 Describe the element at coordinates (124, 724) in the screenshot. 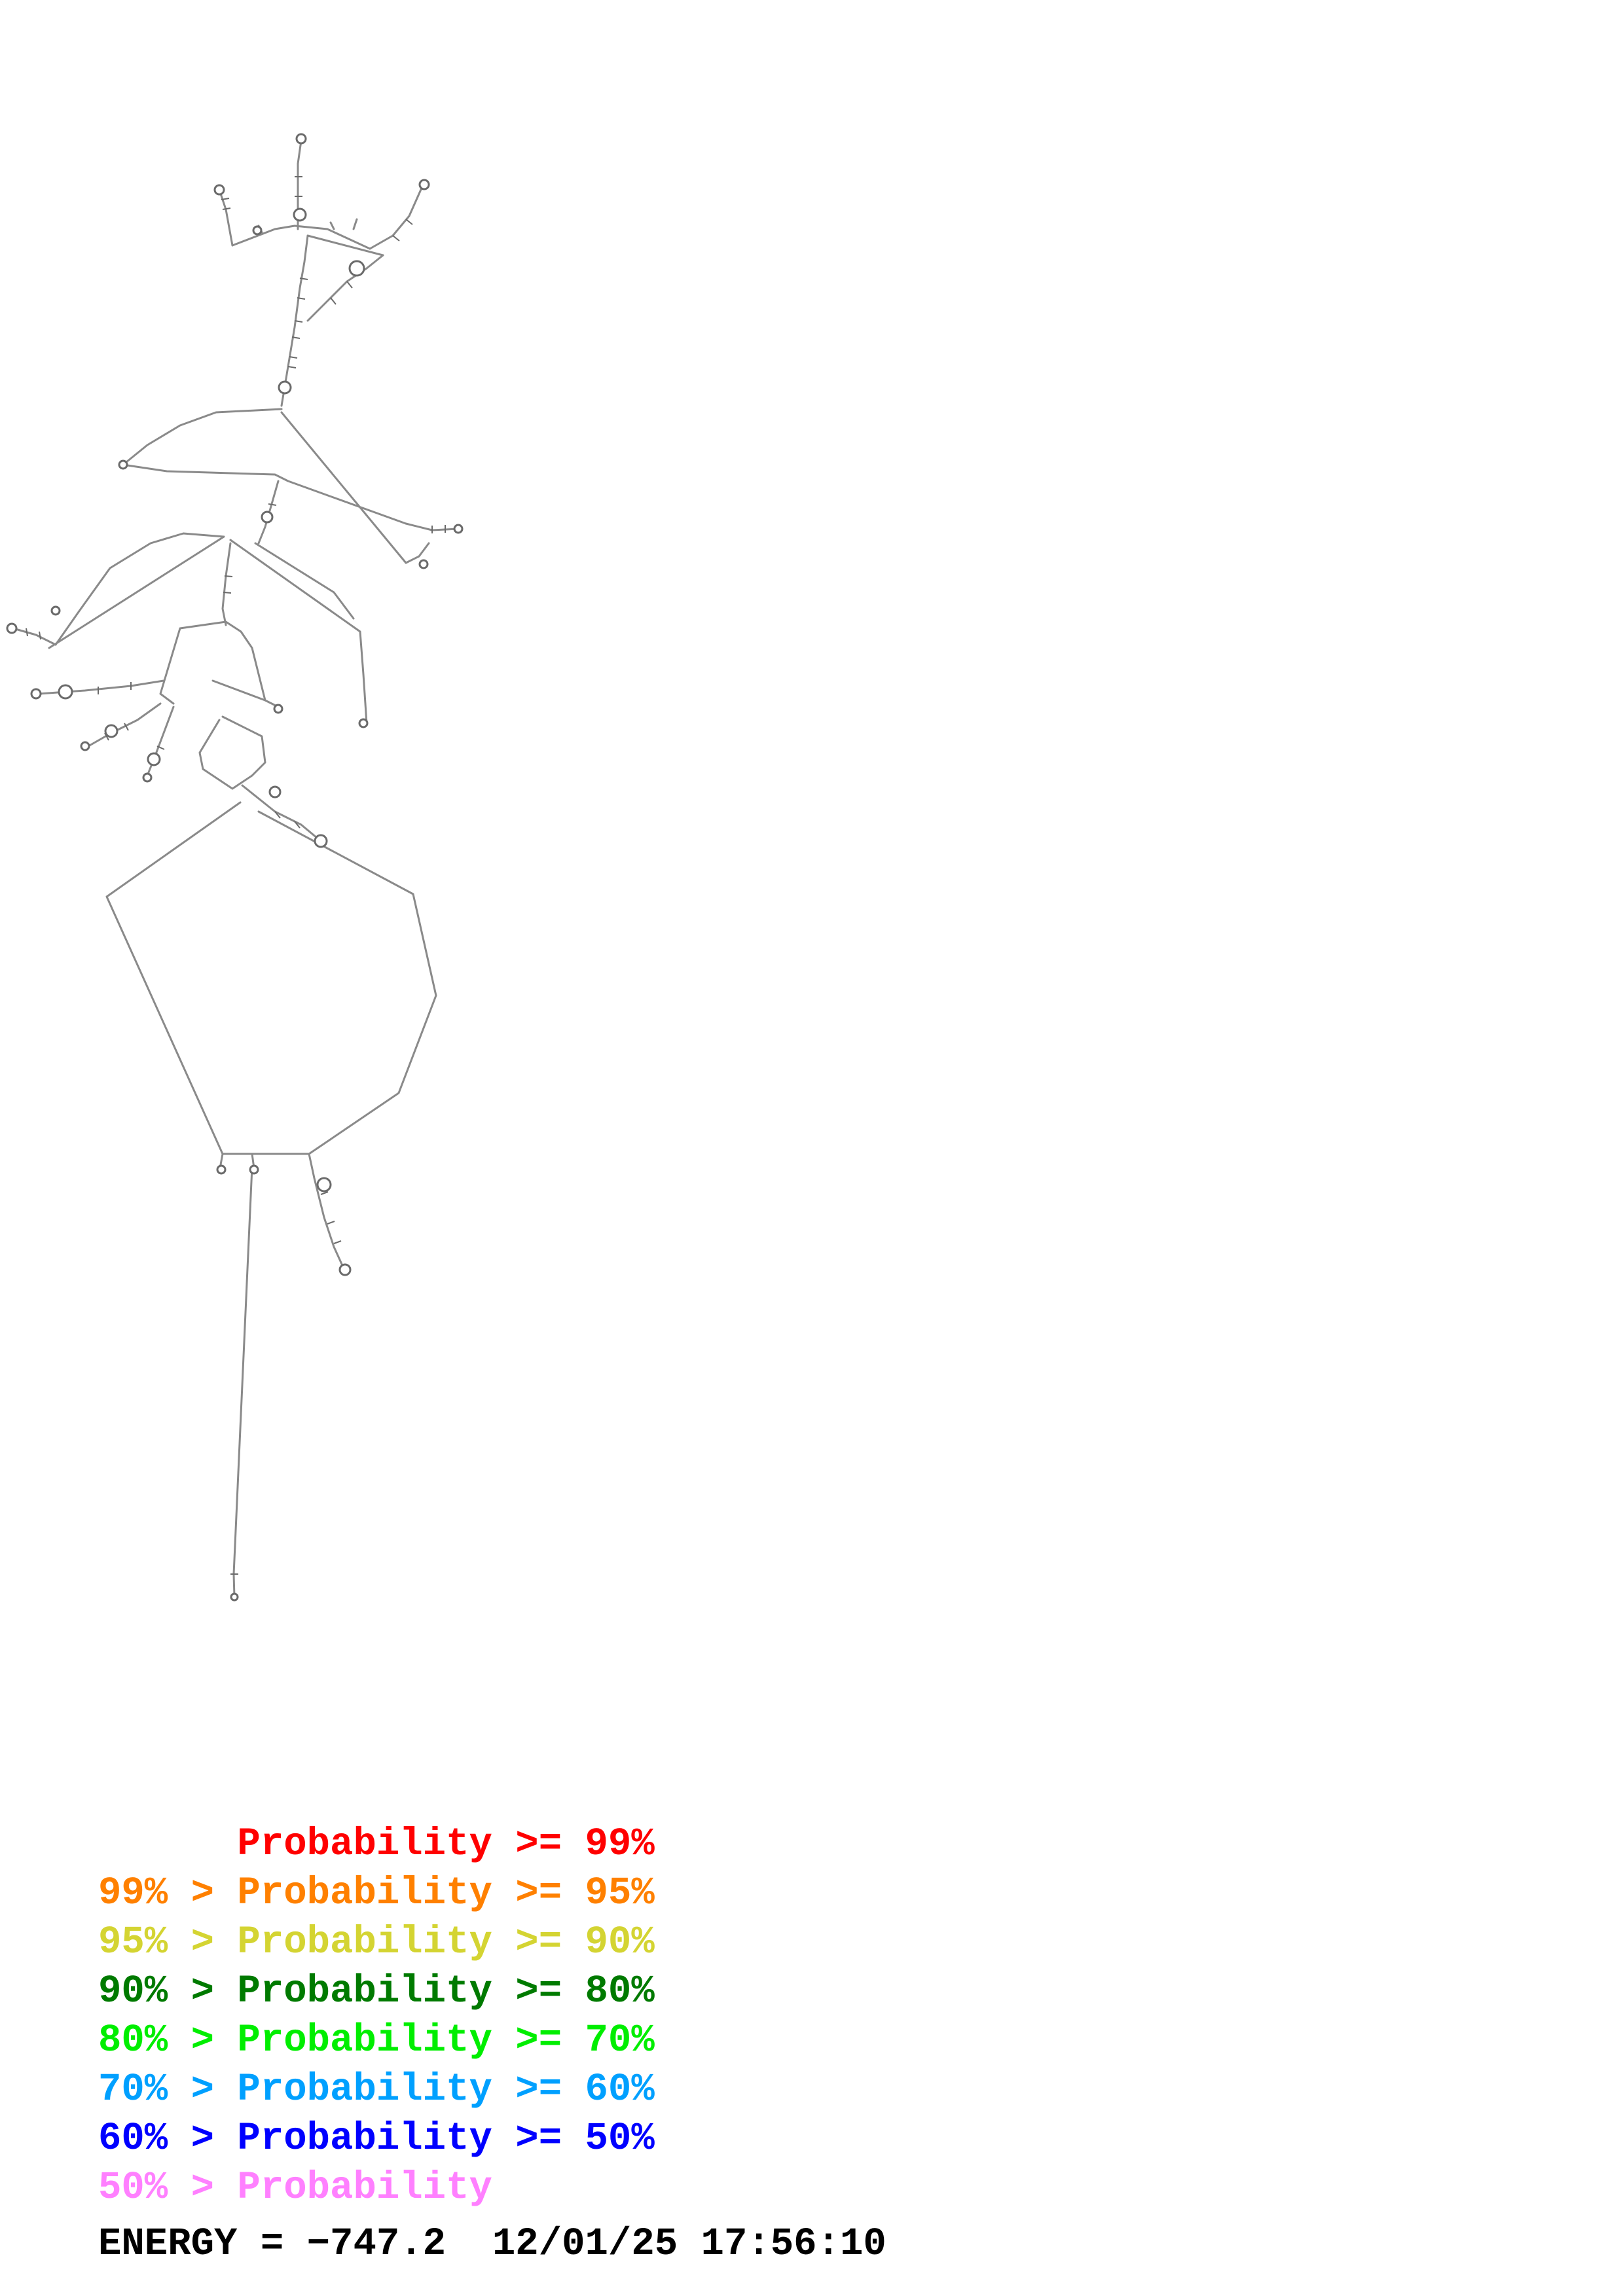

I see `left-stem-c` at that location.